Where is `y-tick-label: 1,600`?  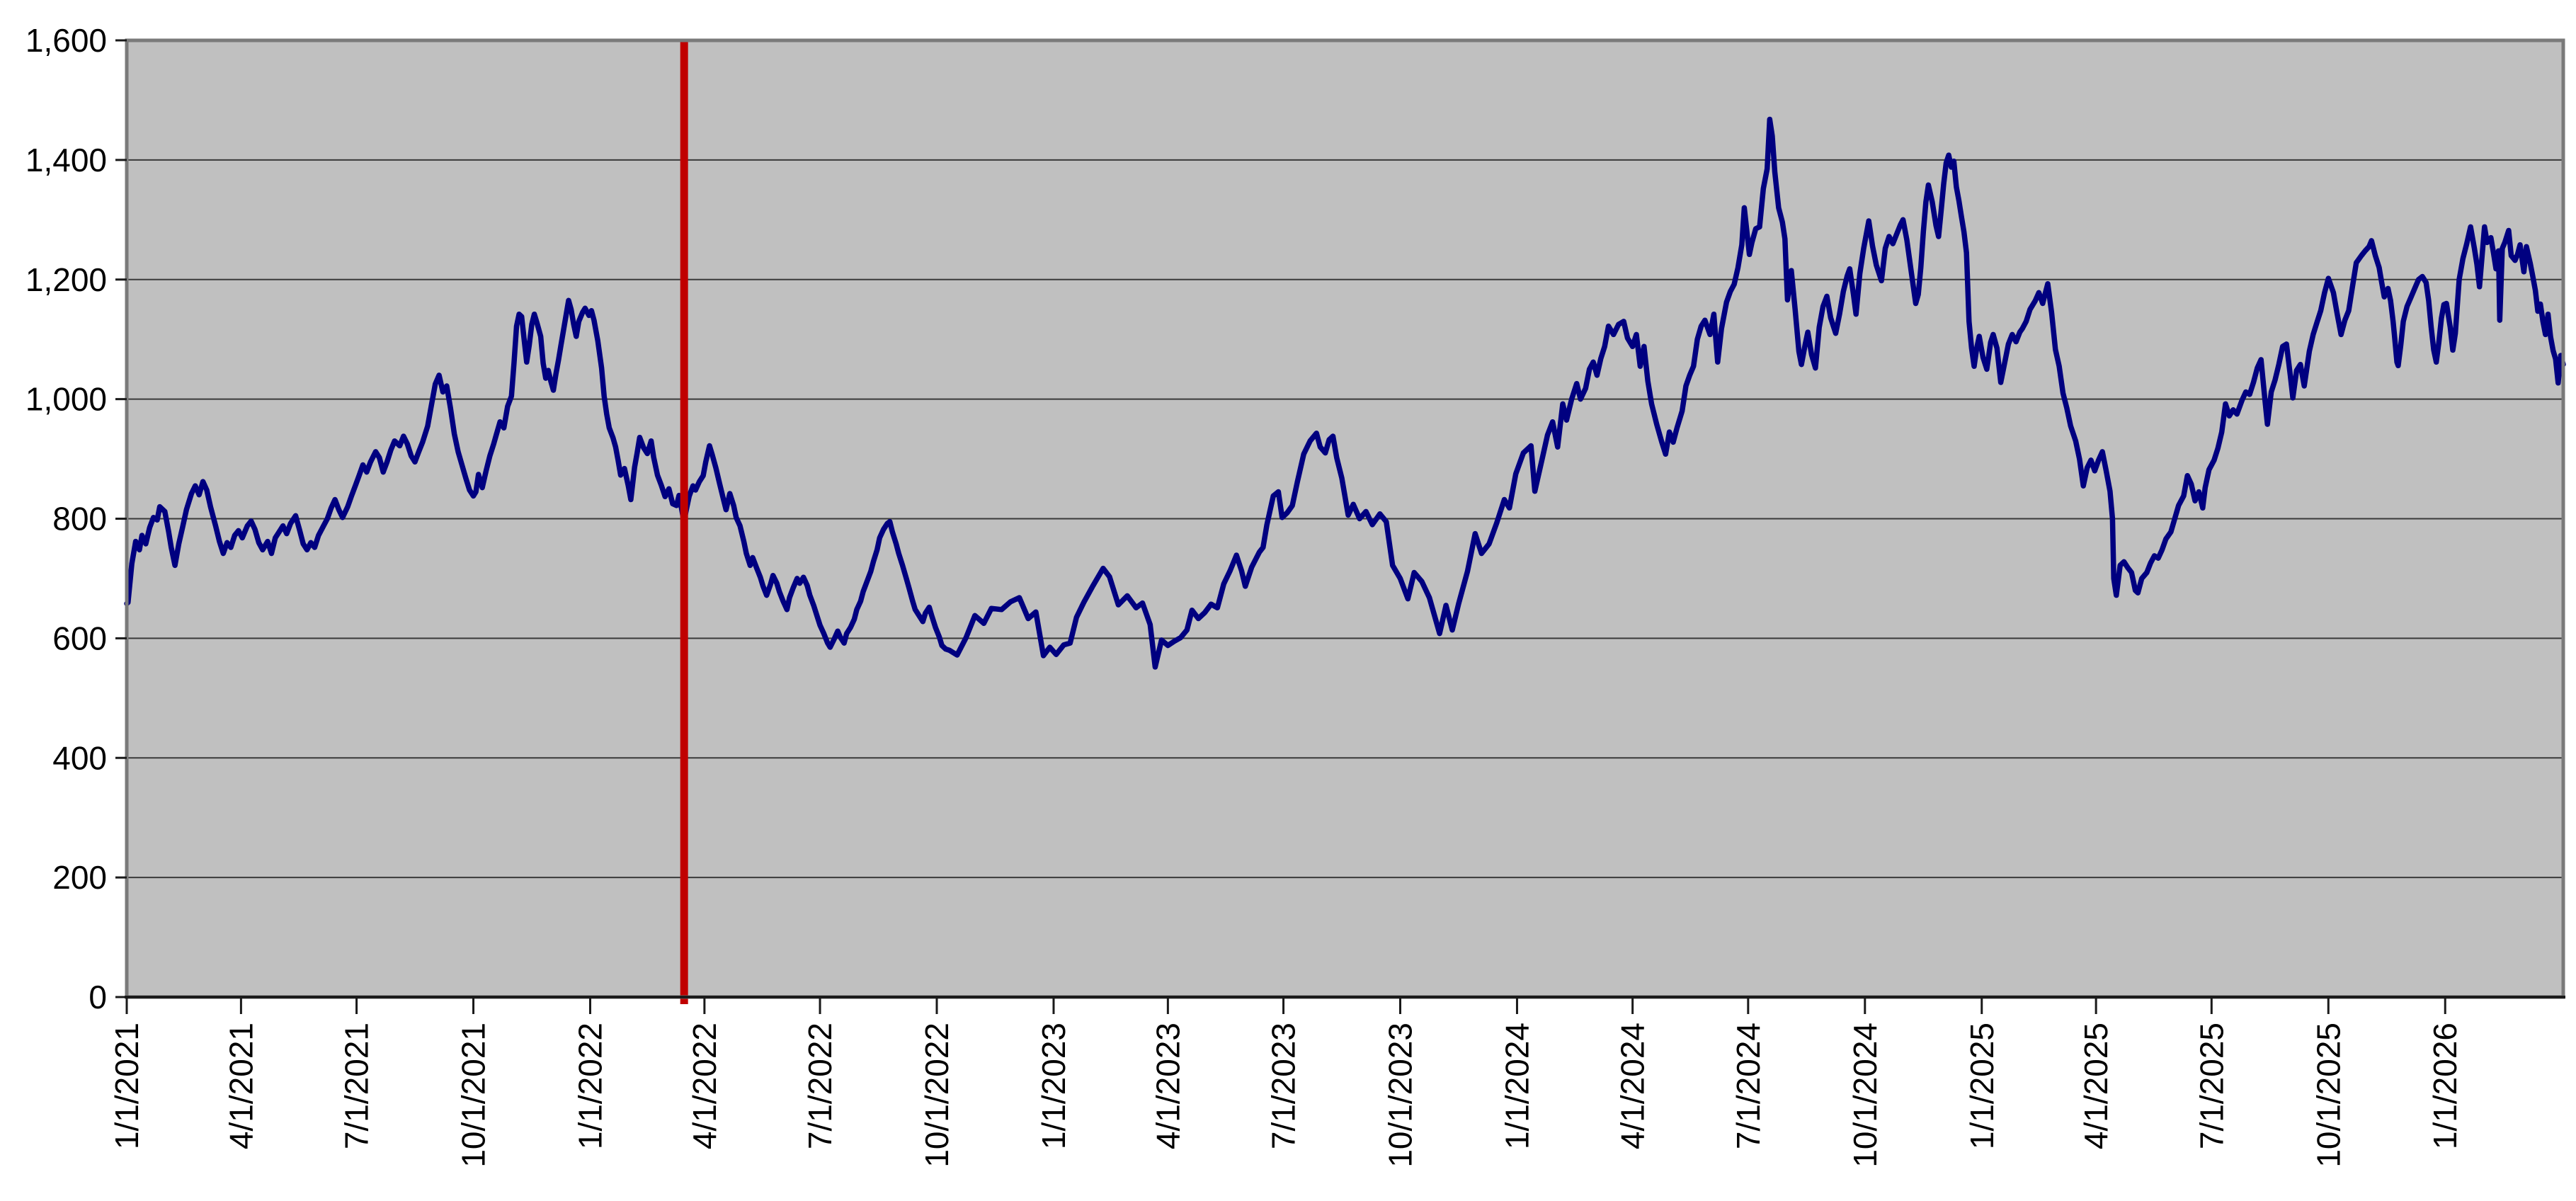
y-tick-label: 1,600 is located at coordinates (66, 40).